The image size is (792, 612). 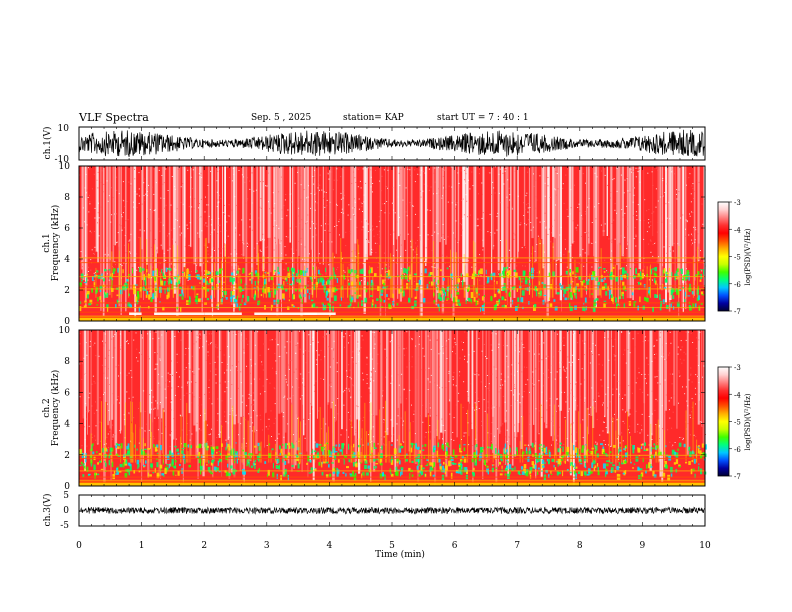 I want to click on waveform-ch3-trace, so click(x=392, y=510).